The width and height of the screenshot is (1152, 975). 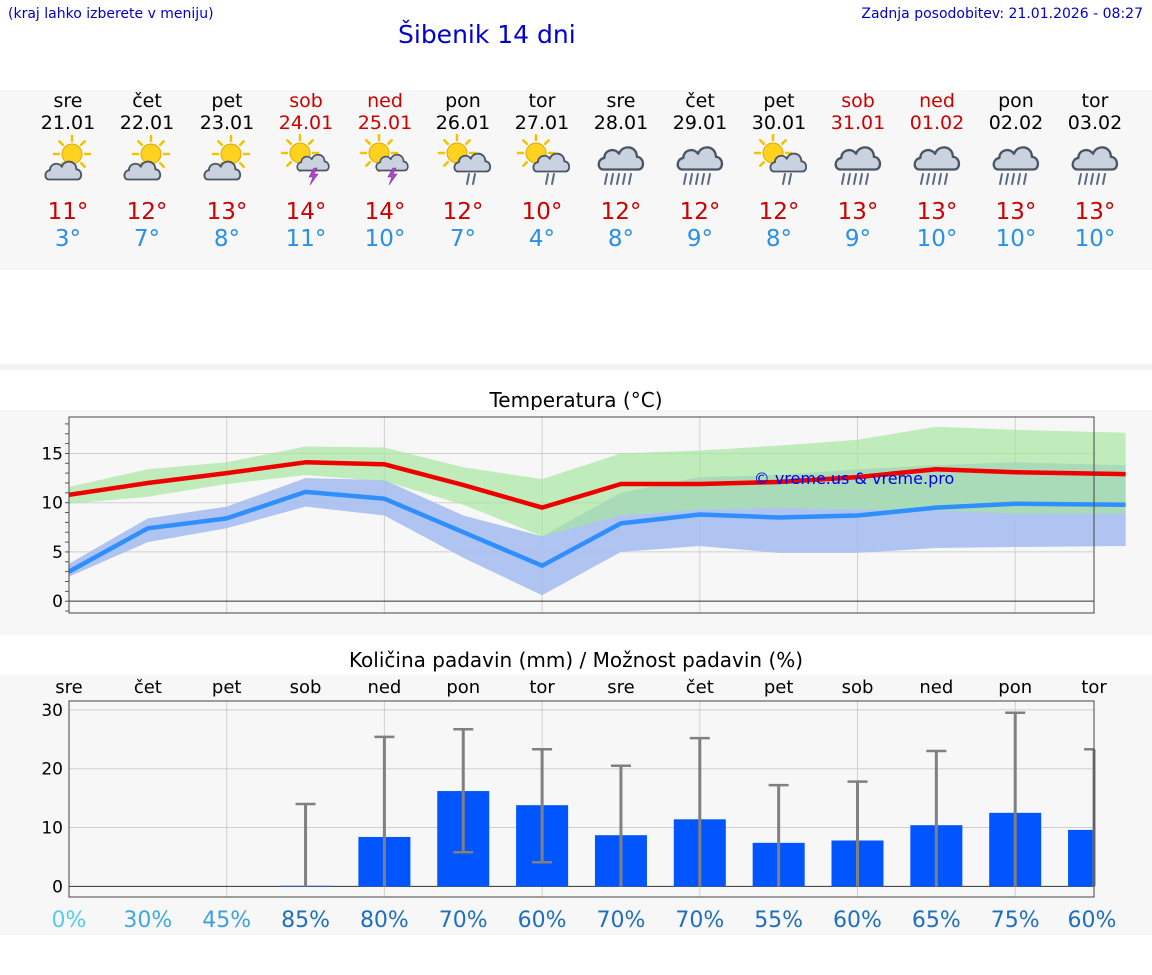 I want to click on temperature-chart-title: Temperatura (°C), so click(x=576, y=400).